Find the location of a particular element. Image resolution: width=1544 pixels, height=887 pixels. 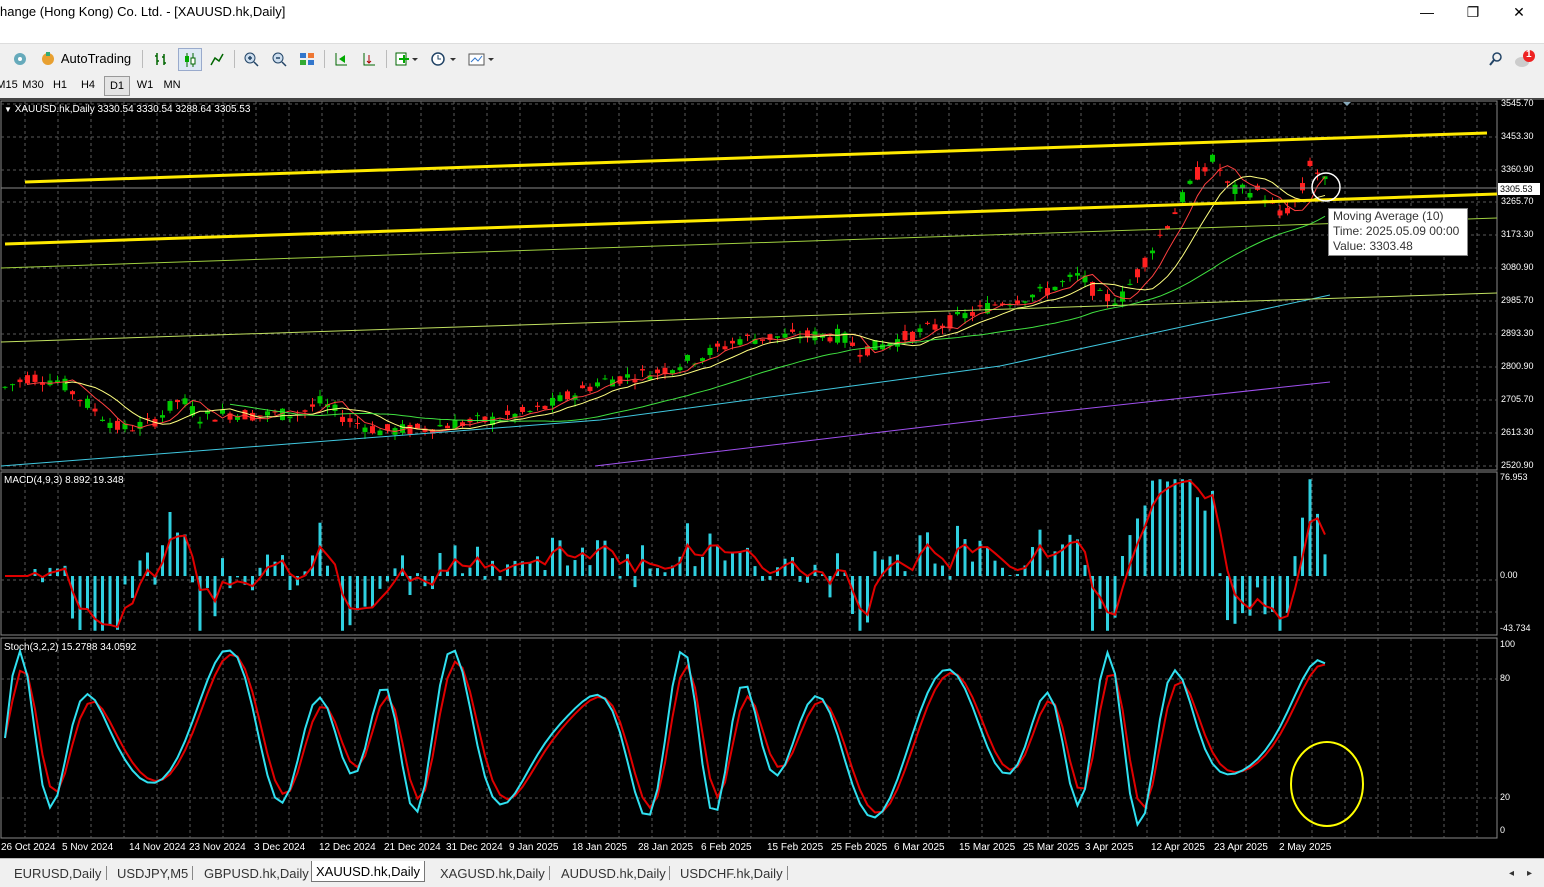

autotrading-button: AutoTrading is located at coordinates (85, 58).